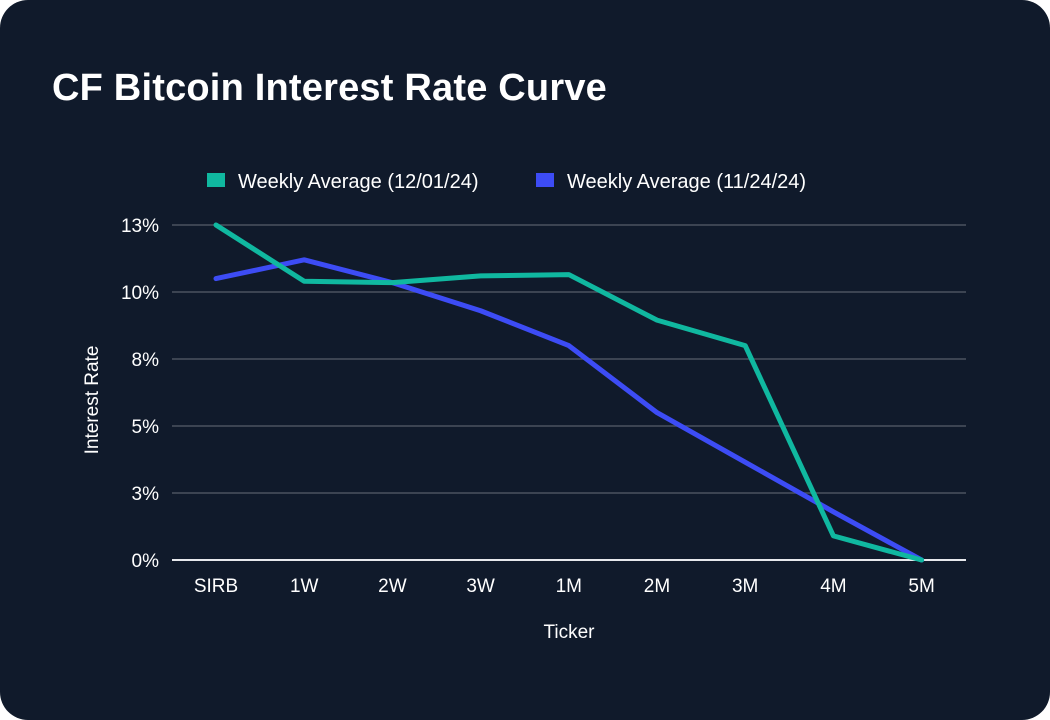  I want to click on x-tick-label: 3W, so click(480, 586).